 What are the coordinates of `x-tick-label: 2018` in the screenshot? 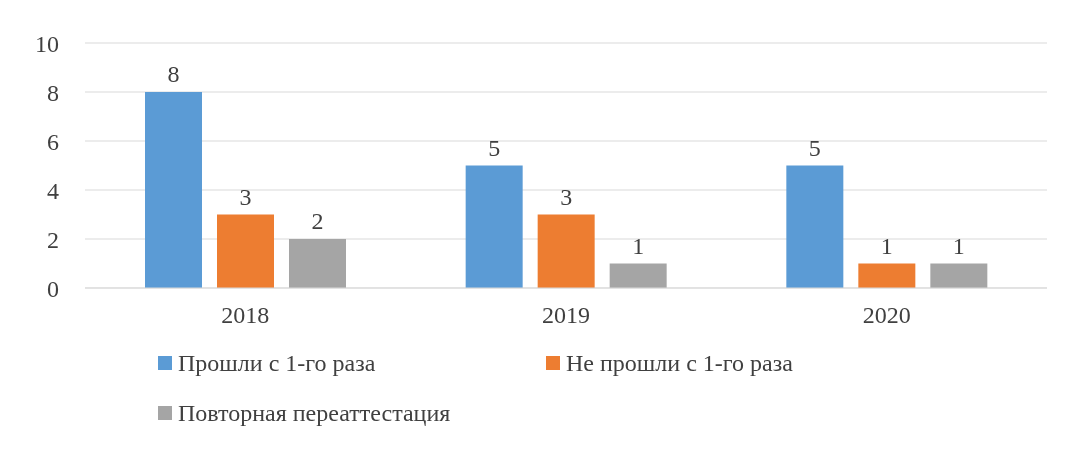 It's located at (245, 315).